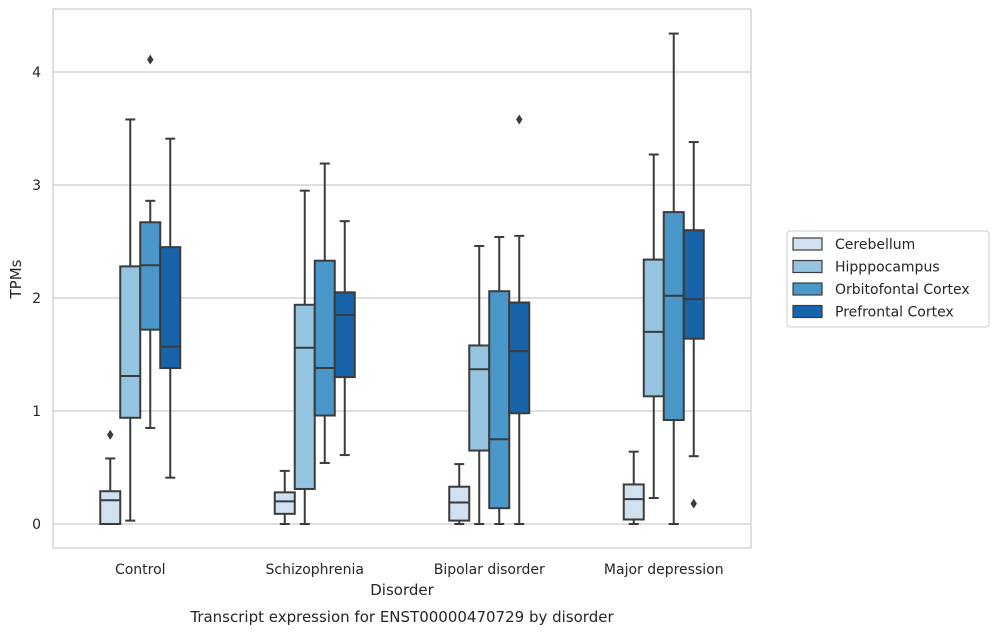  I want to click on y-tick-label: 4, so click(36, 73).